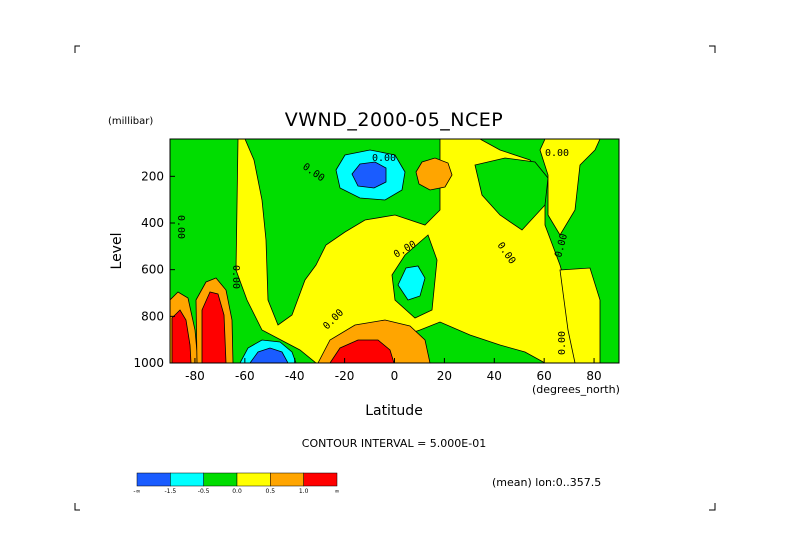  I want to click on green-region-north-inner, so click(511, 194).